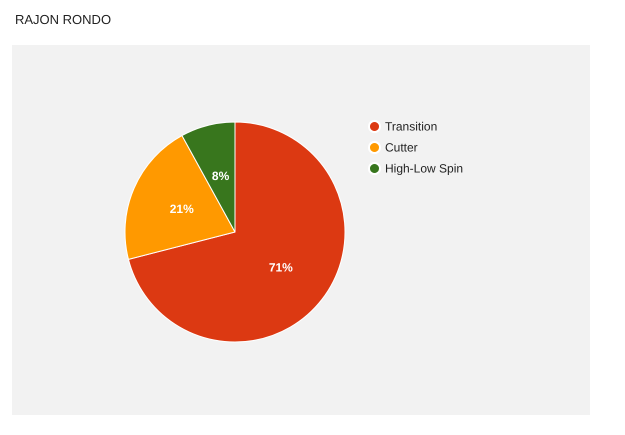 The height and width of the screenshot is (435, 625). Describe the element at coordinates (221, 175) in the screenshot. I see `data-label: 8%` at that location.